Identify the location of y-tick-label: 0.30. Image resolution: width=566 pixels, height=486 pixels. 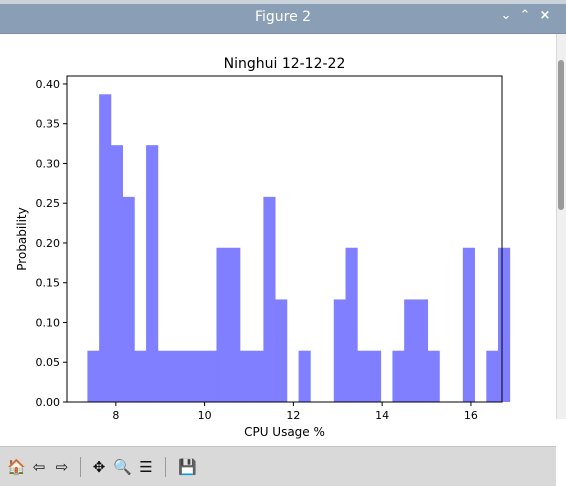
(48, 163).